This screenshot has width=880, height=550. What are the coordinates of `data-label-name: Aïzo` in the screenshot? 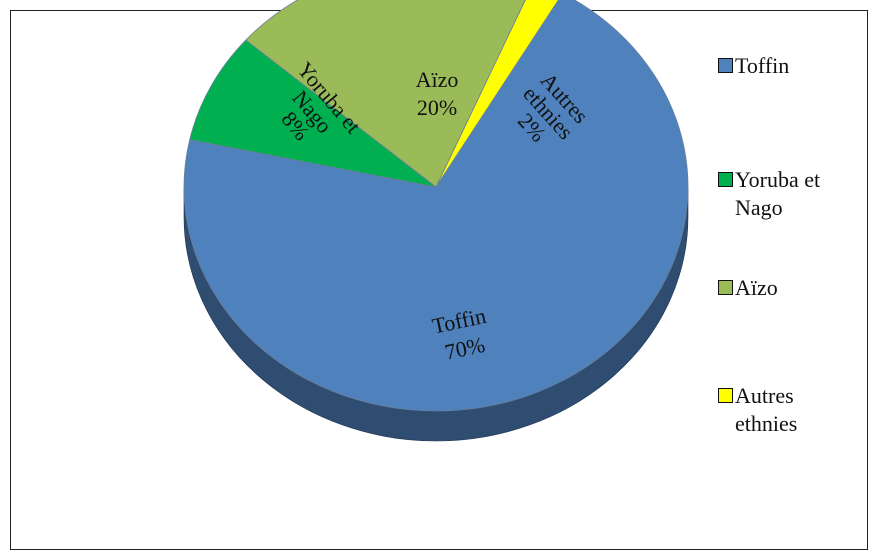 It's located at (437, 79).